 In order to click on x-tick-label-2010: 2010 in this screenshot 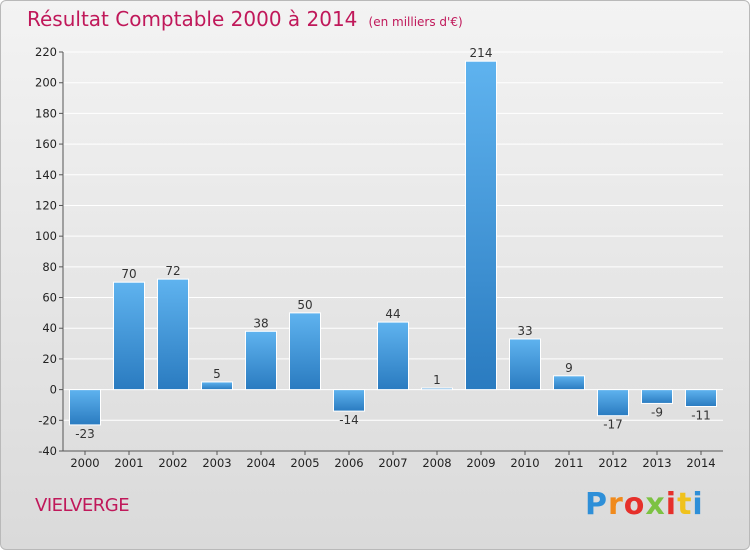, I will do `click(524, 463)`.